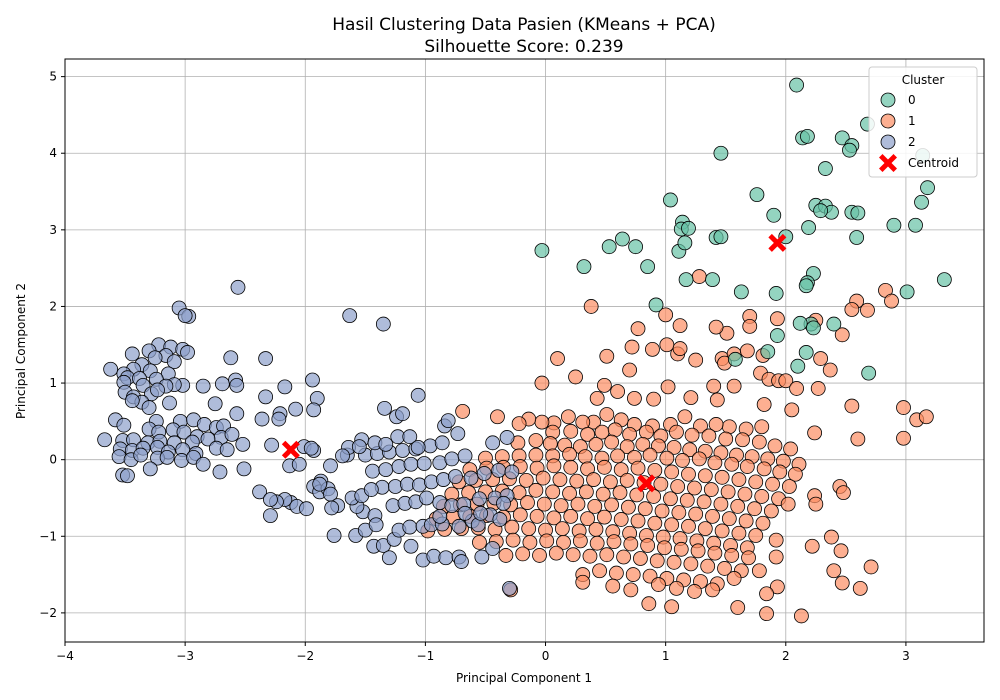  Describe the element at coordinates (52, 345) in the screenshot. I see `y-axis-ticks: −2 −1 0 1 2 3 4 5` at that location.